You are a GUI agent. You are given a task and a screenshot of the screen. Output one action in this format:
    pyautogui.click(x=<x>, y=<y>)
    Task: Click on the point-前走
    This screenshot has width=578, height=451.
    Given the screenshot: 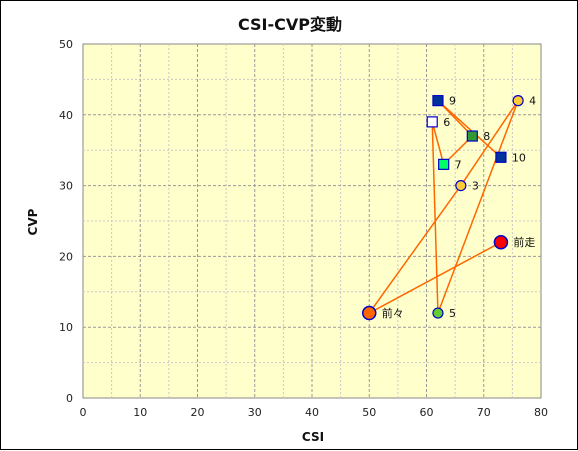 What is the action you would take?
    pyautogui.click(x=501, y=242)
    